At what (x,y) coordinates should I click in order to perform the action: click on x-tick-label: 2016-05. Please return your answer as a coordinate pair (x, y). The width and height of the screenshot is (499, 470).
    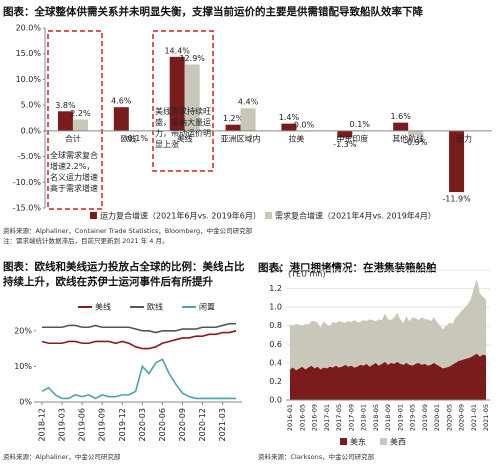
    Looking at the image, I should click on (302, 417).